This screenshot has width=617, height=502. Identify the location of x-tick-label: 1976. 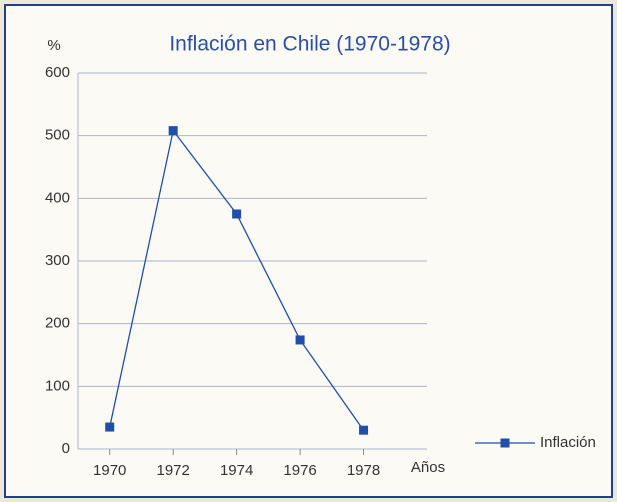
(299, 470).